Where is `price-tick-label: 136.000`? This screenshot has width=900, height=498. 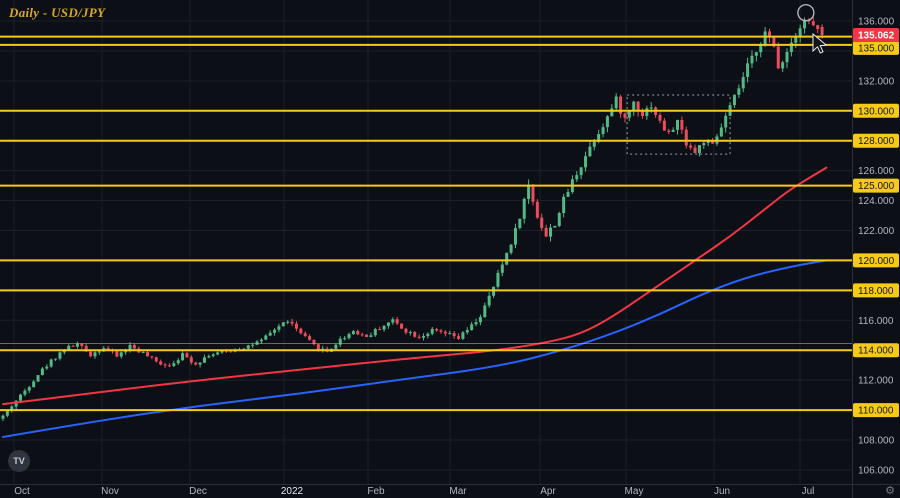 price-tick-label: 136.000 is located at coordinates (876, 21).